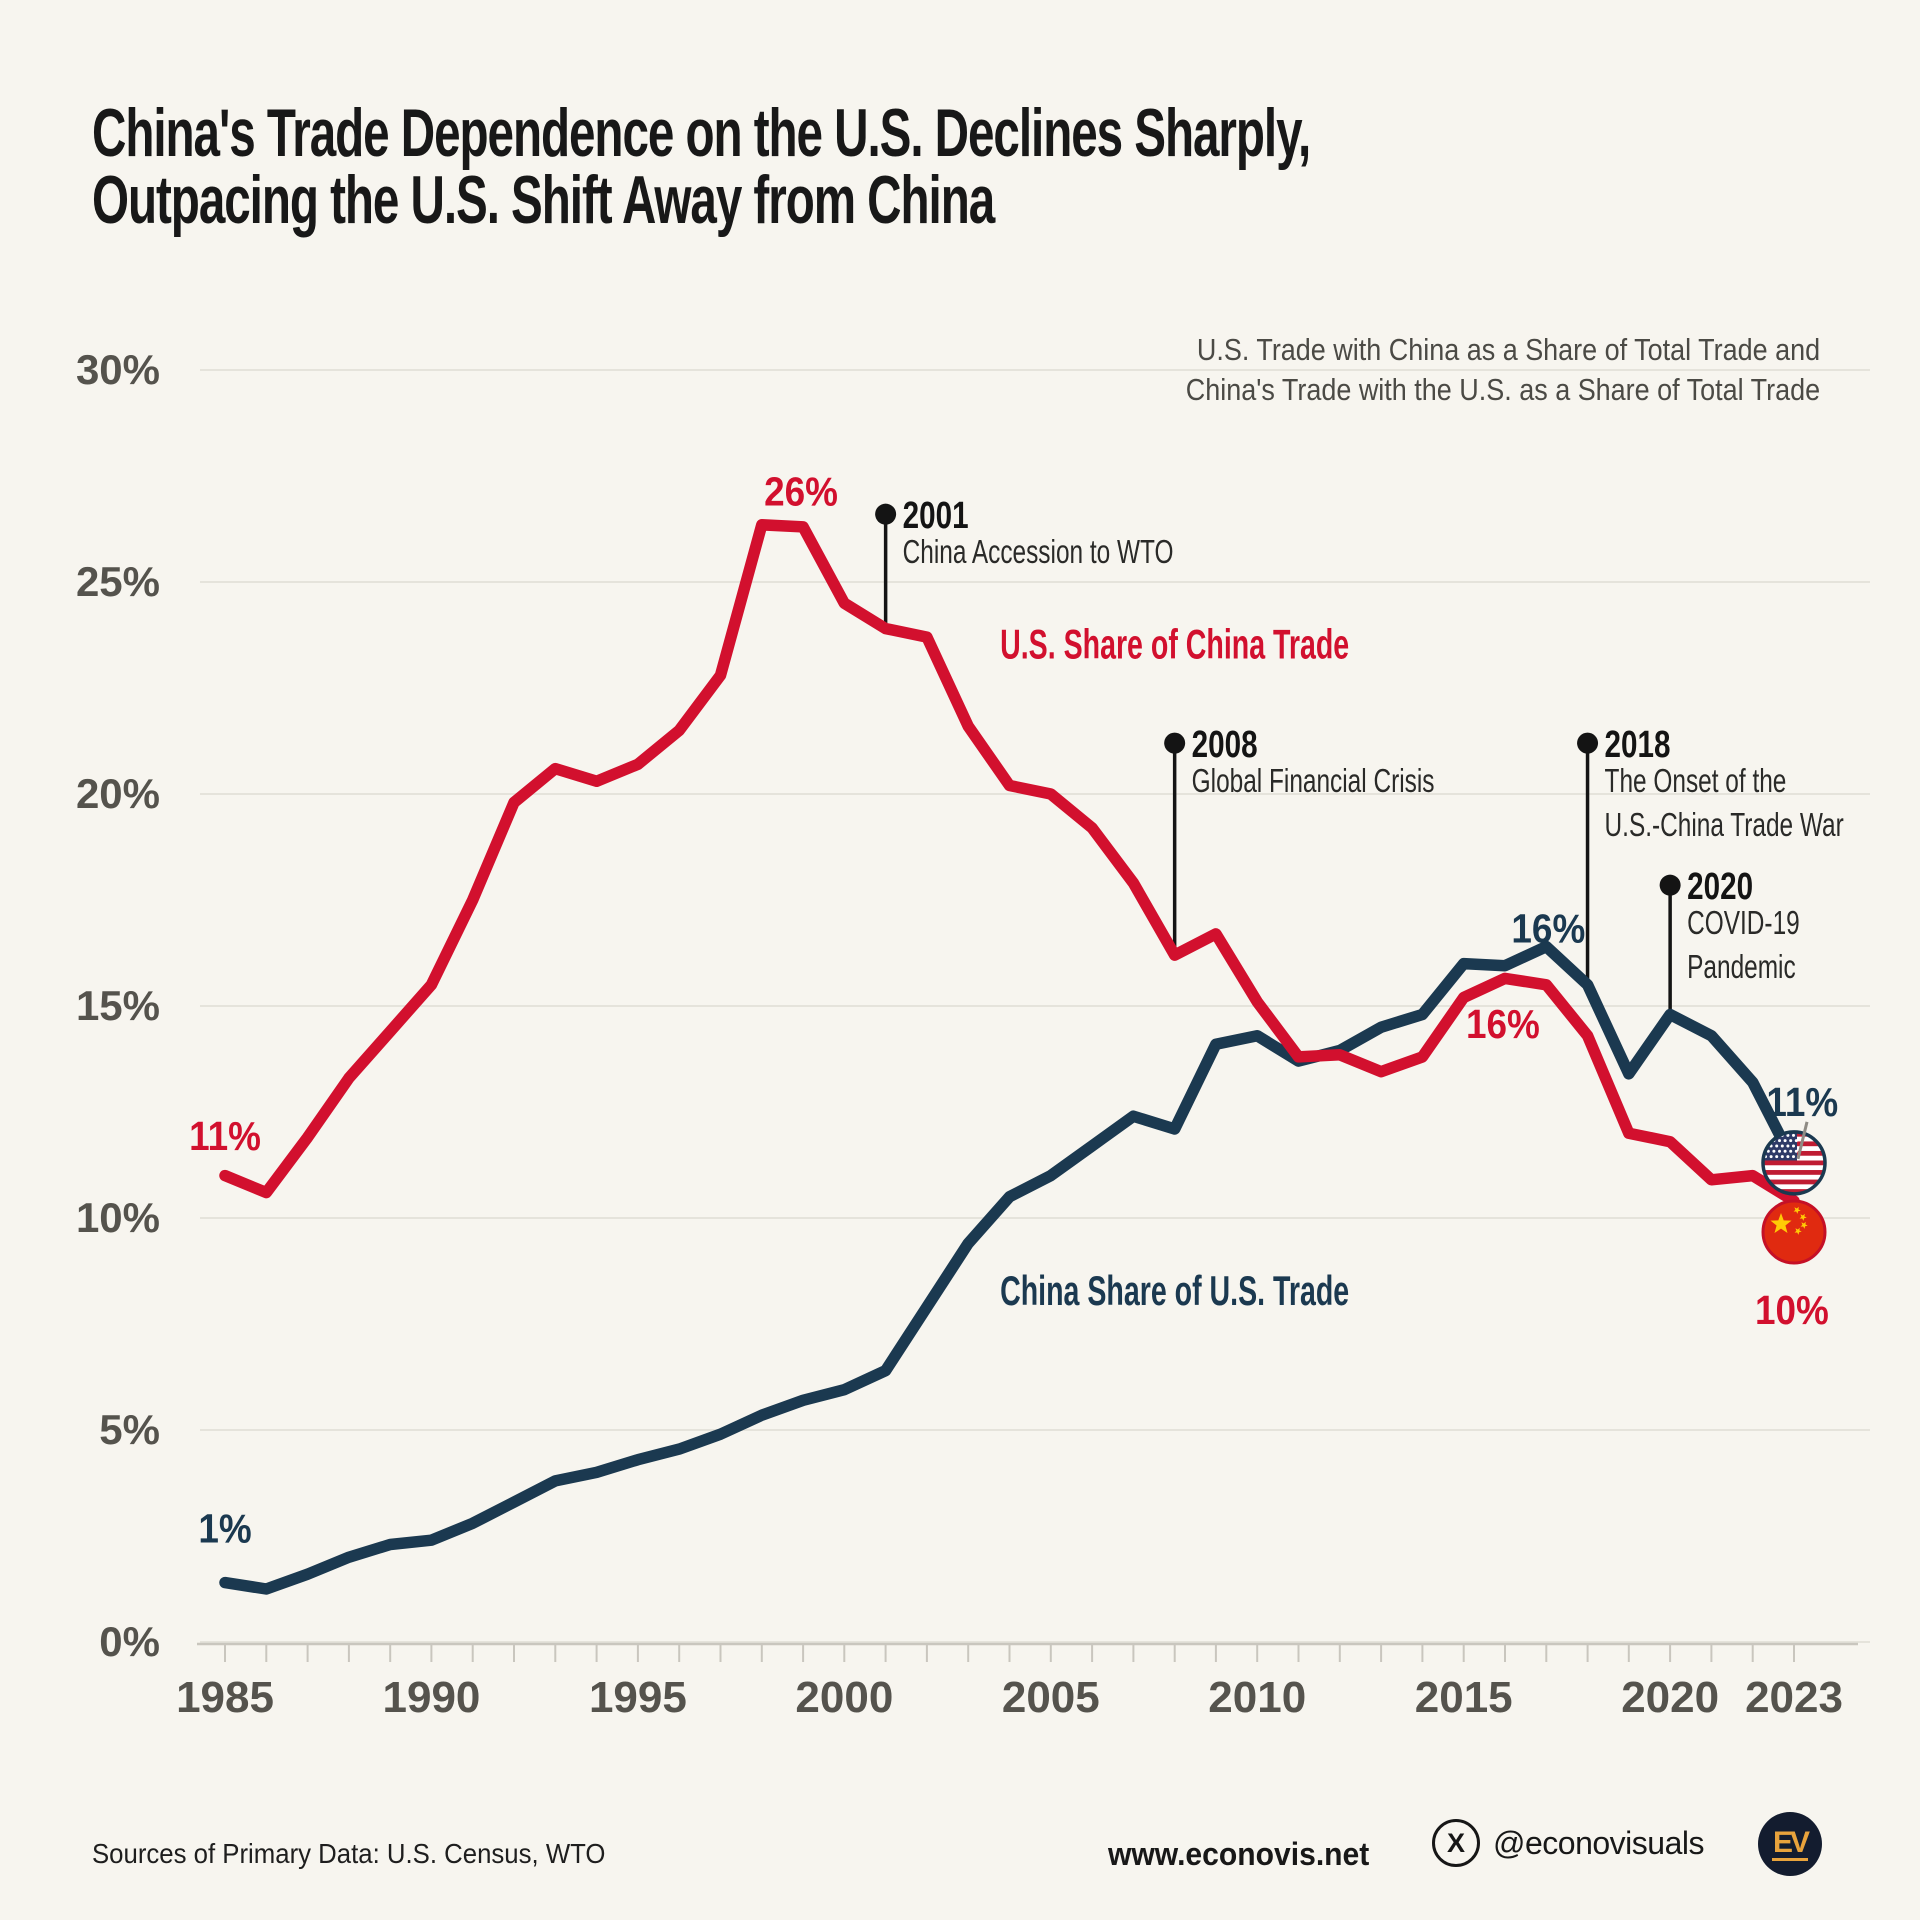  What do you see at coordinates (1598, 1842) in the screenshot?
I see `social-handle: @econovisuals` at bounding box center [1598, 1842].